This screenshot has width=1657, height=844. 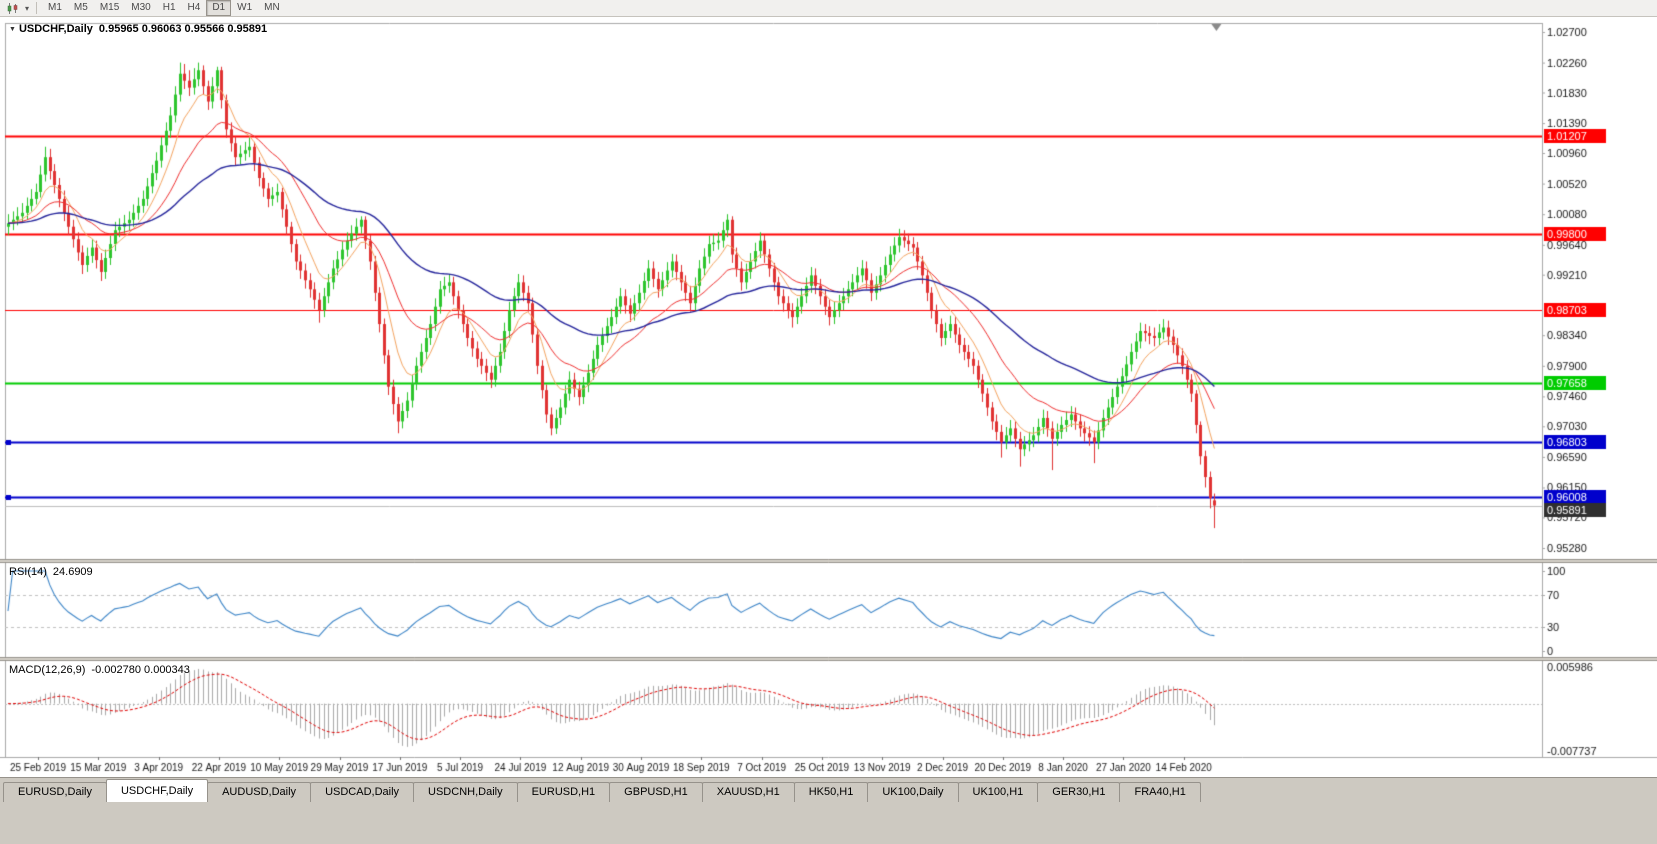 I want to click on tab-fra40-h1: FRA40,H1, so click(x=1160, y=792).